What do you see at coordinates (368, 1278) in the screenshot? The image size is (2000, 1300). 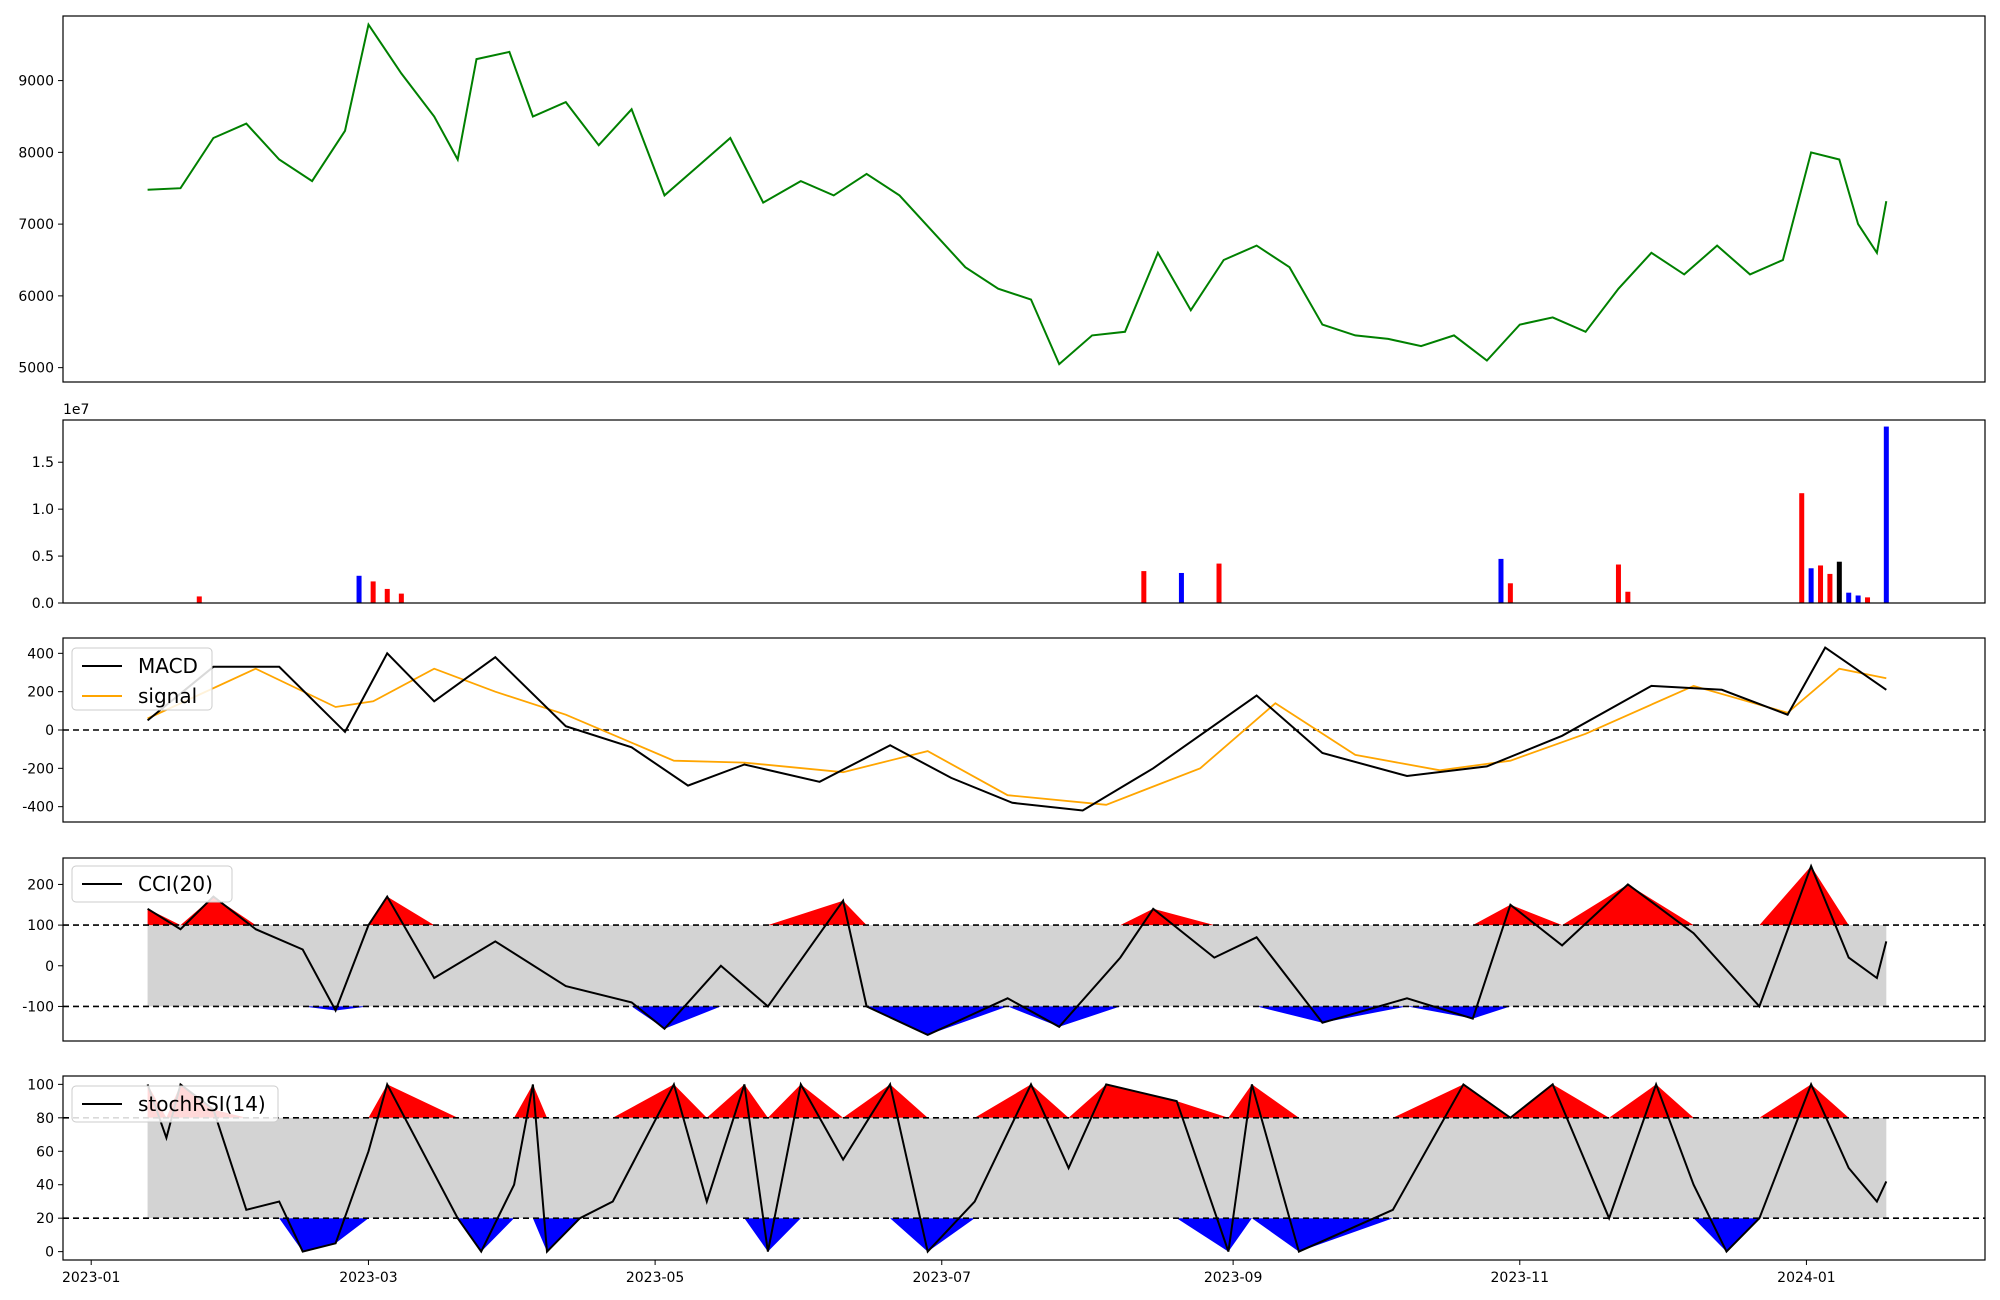 I see `x-tick-label: 2023-03` at bounding box center [368, 1278].